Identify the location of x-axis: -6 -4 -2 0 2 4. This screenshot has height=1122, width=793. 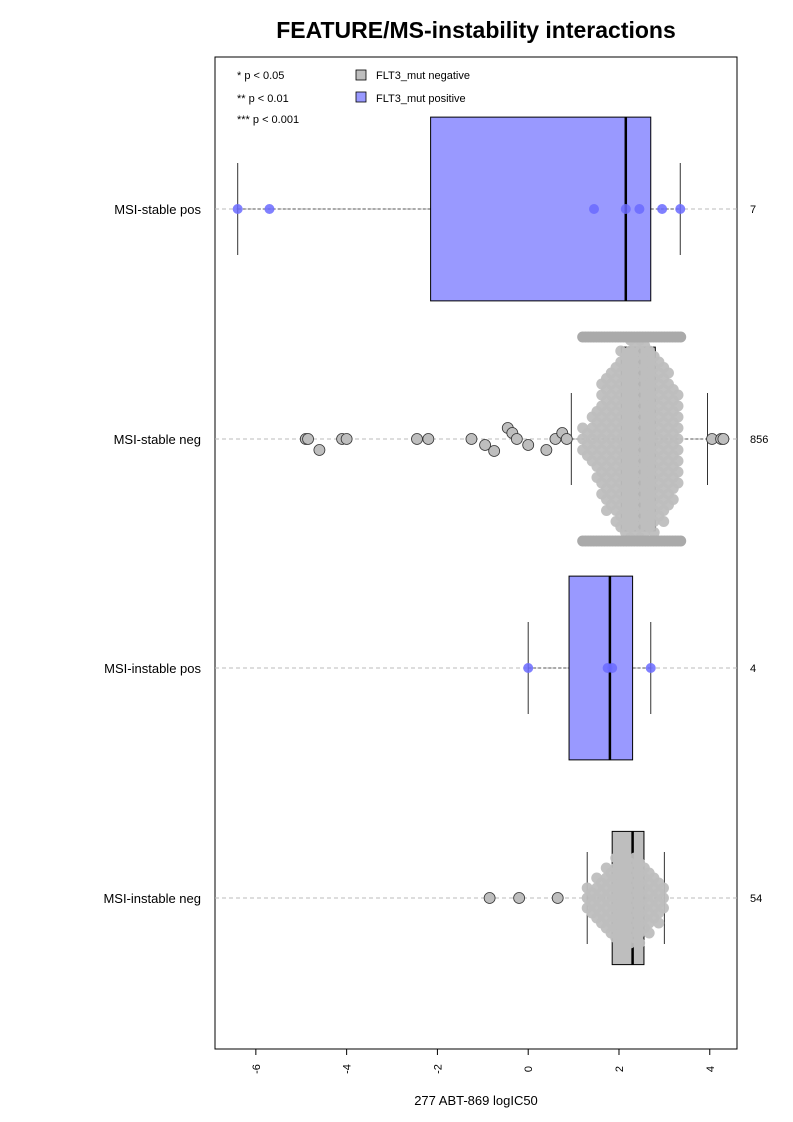
(484, 1061).